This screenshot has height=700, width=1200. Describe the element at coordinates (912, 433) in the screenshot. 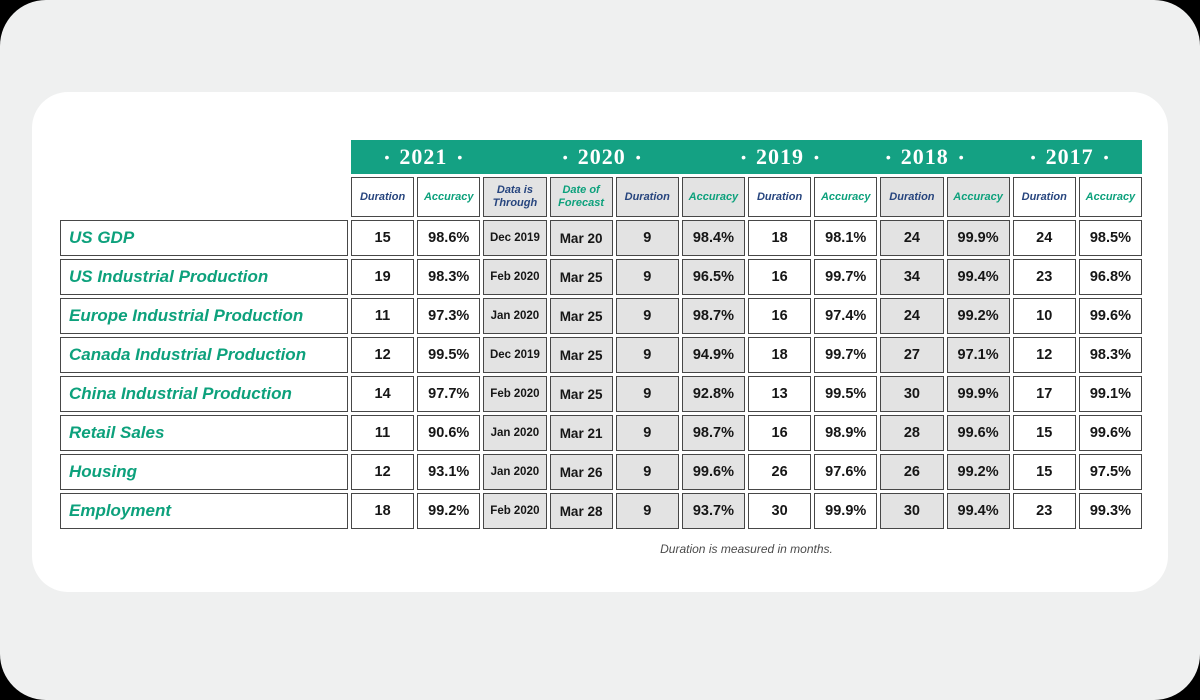

I see `data-cell: 28` at that location.